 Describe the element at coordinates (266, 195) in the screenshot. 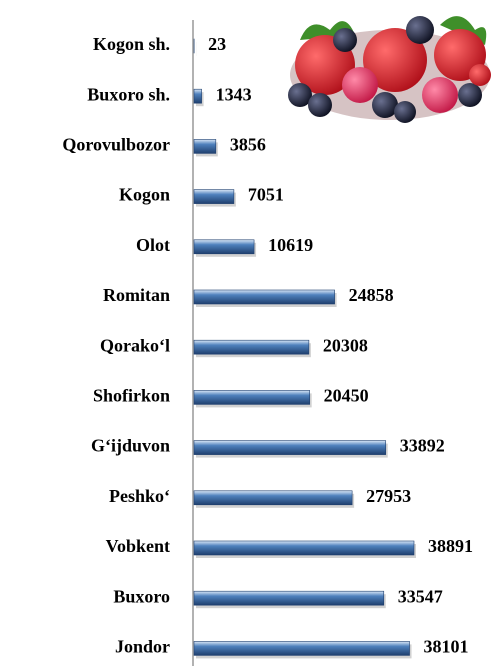

I see `value-label: 7051` at that location.